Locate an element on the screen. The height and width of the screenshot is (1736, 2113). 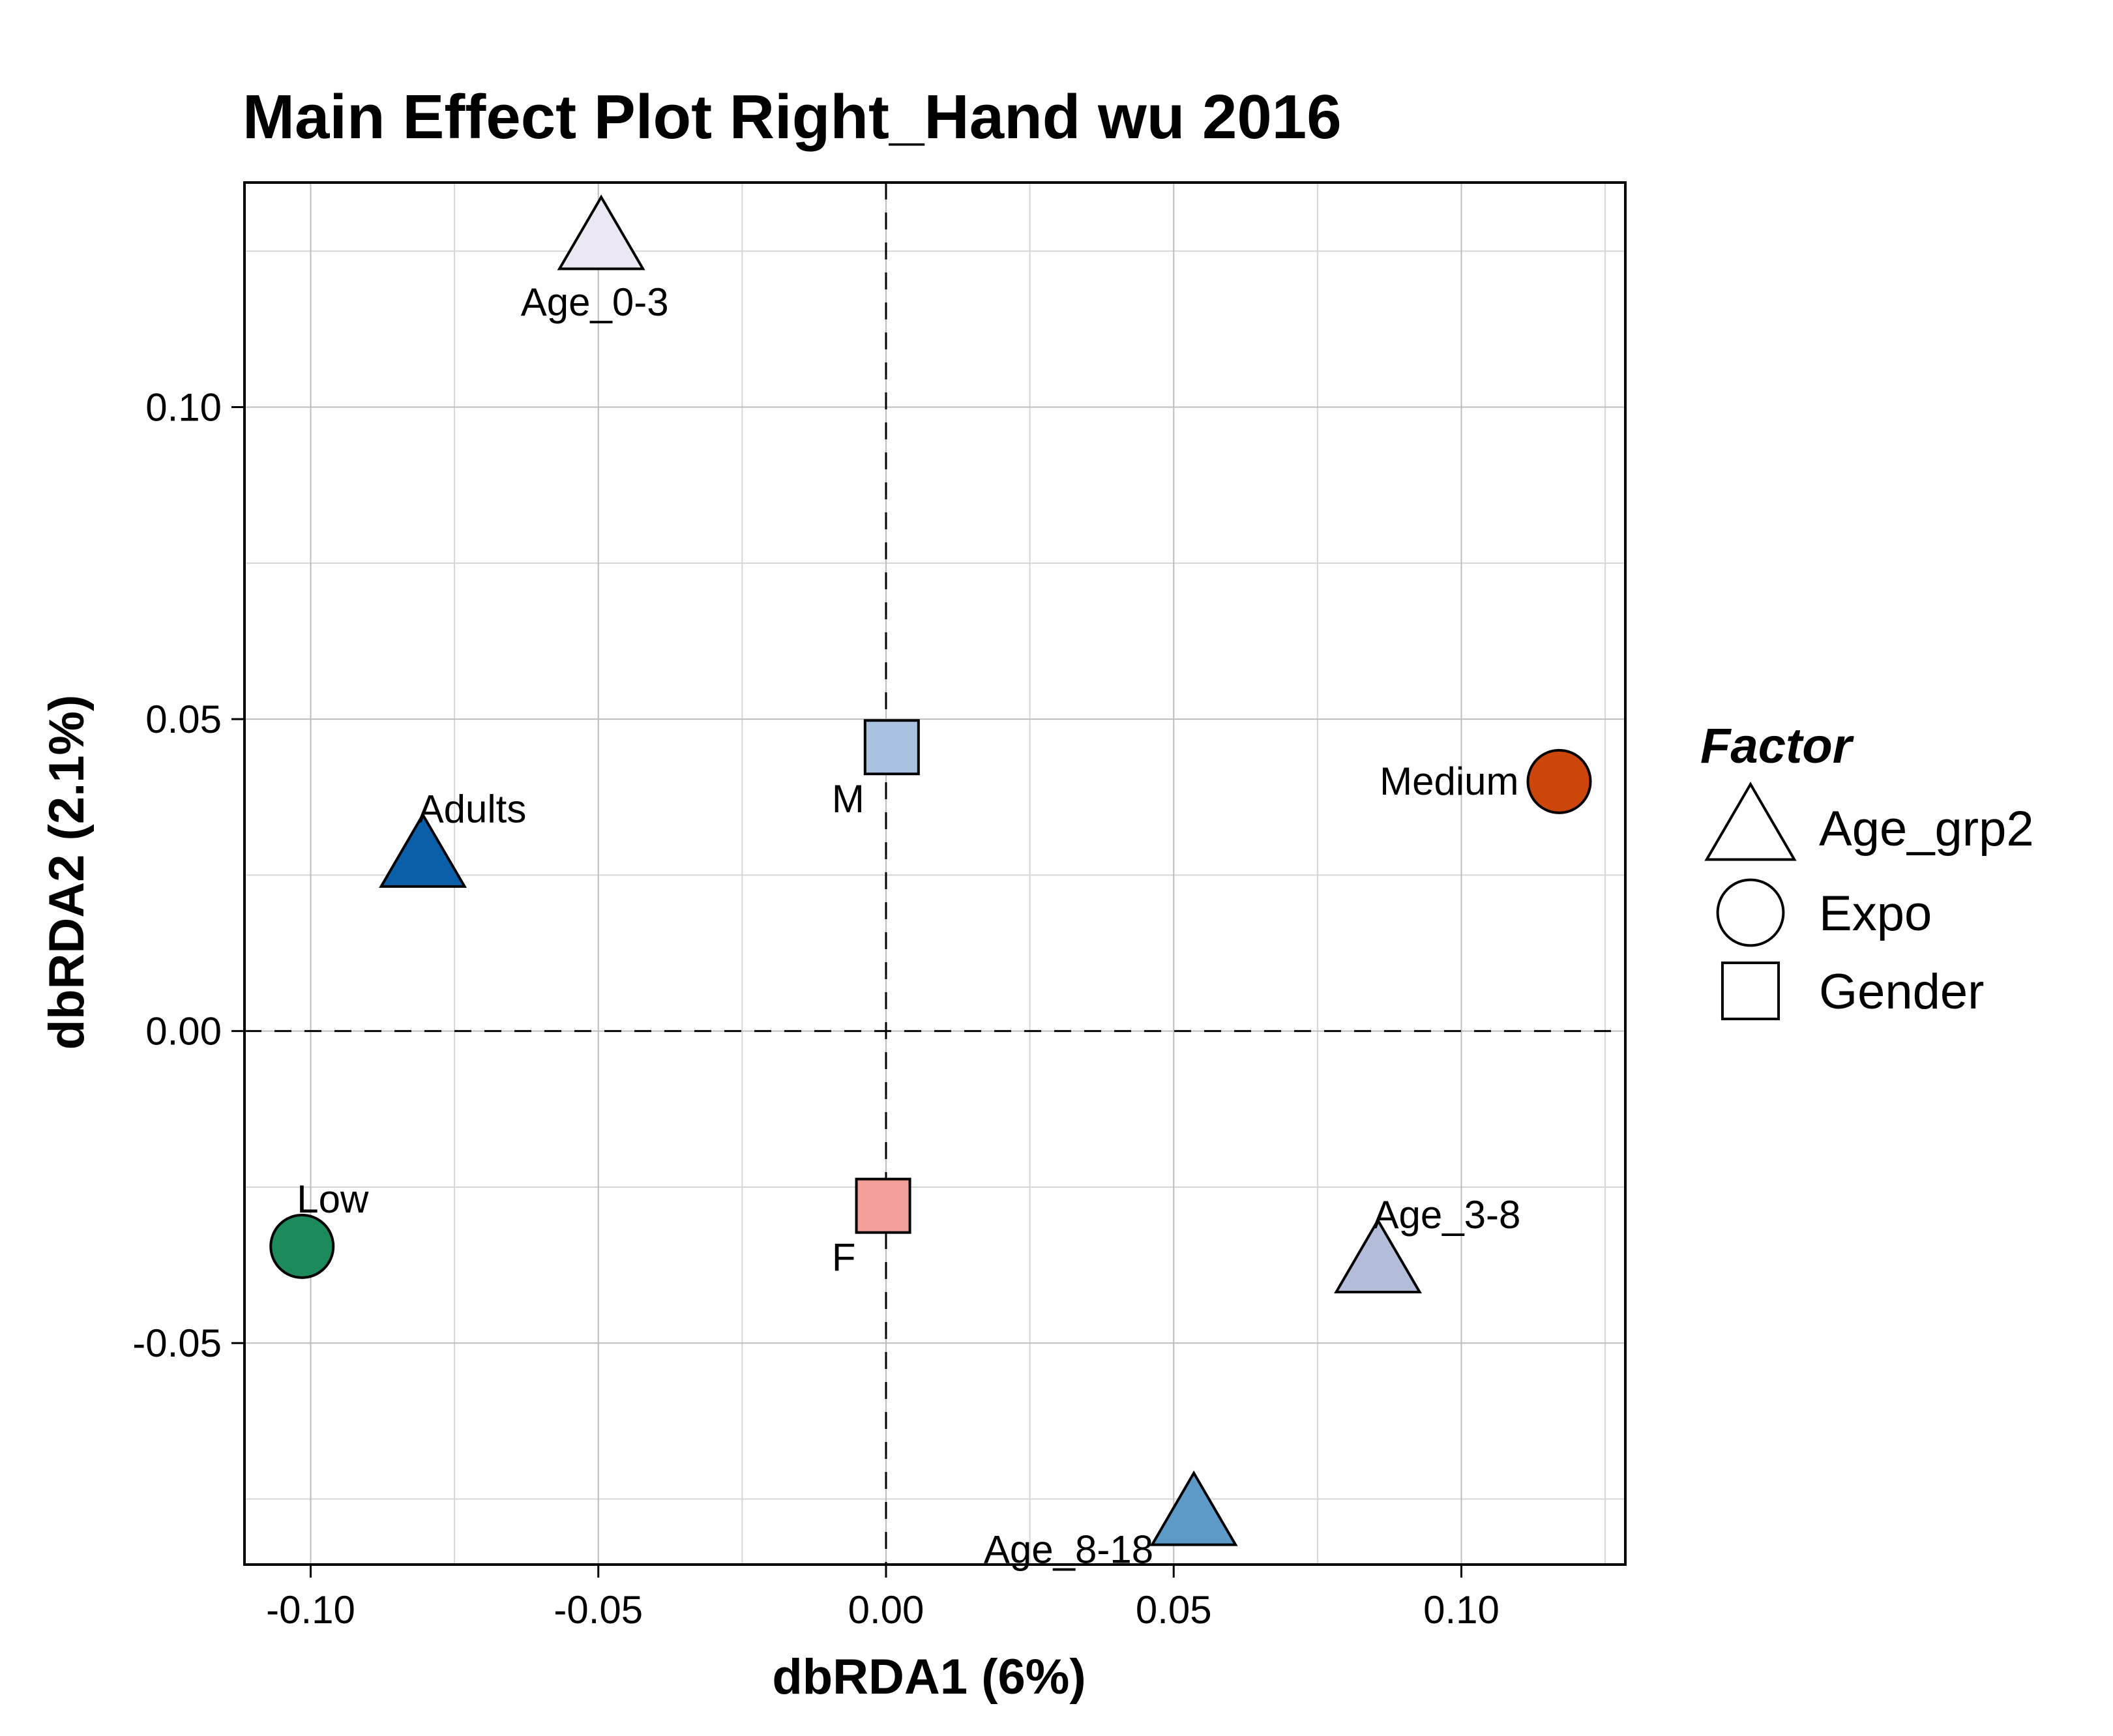
x-tick-label: 0.10 is located at coordinates (1461, 1610).